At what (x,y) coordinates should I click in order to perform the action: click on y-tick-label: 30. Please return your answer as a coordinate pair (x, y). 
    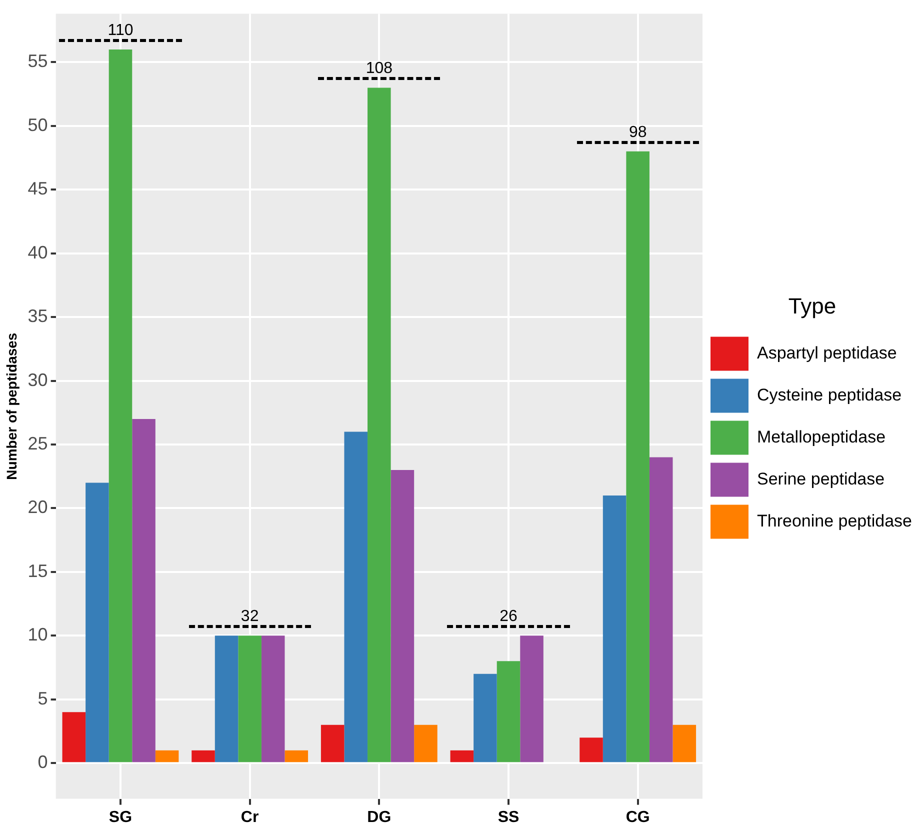
    Looking at the image, I should click on (38, 380).